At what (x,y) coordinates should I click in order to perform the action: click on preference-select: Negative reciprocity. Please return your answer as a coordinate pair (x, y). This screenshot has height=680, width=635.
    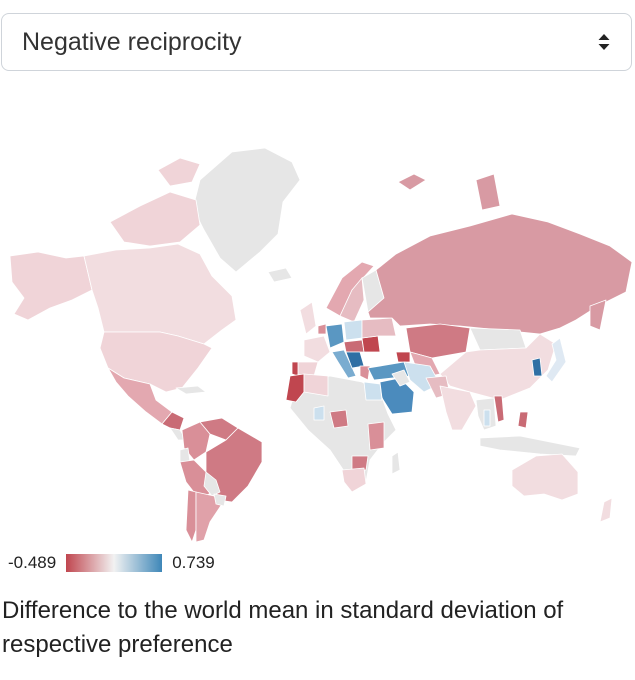
    Looking at the image, I should click on (316, 42).